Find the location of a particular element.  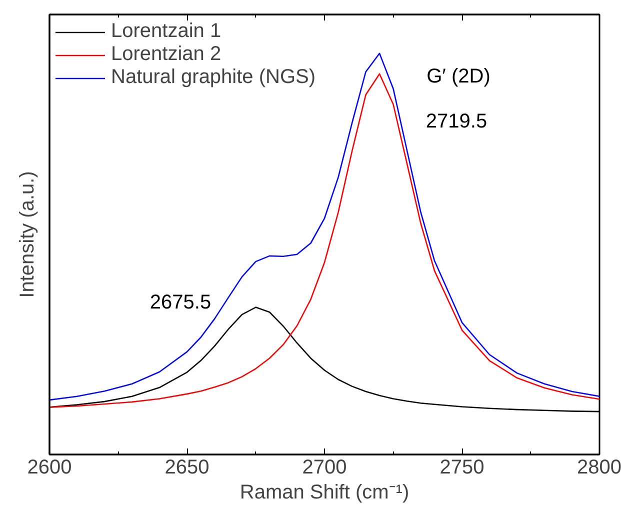

annotation: 2675.5 is located at coordinates (181, 303).